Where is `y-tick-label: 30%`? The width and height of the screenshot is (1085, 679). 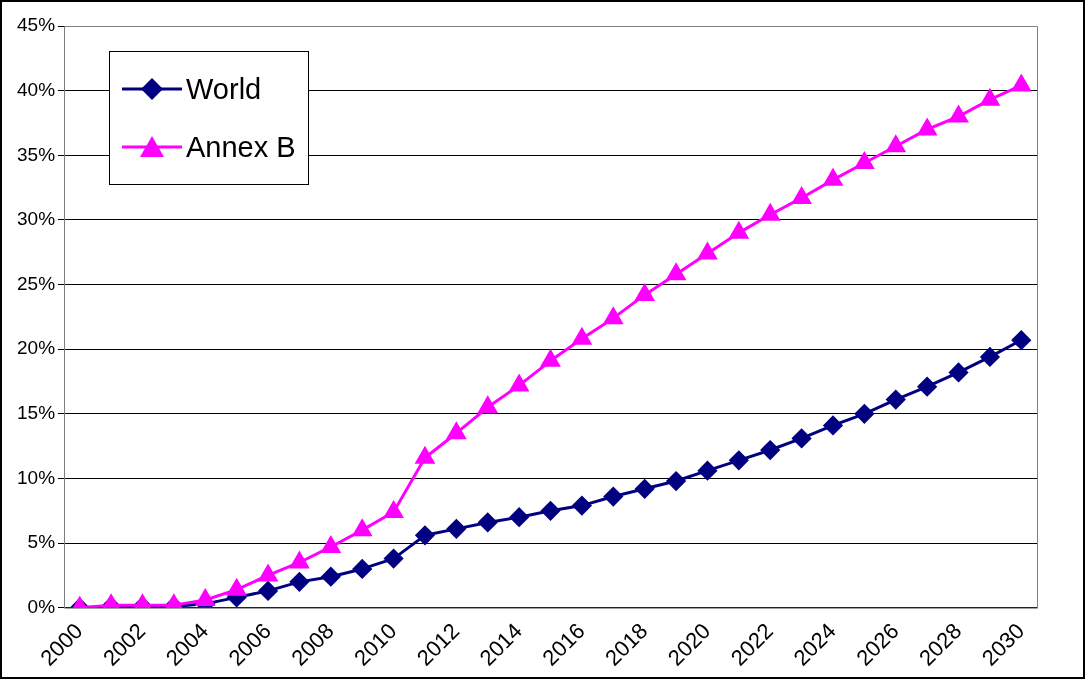
y-tick-label: 30% is located at coordinates (36, 219).